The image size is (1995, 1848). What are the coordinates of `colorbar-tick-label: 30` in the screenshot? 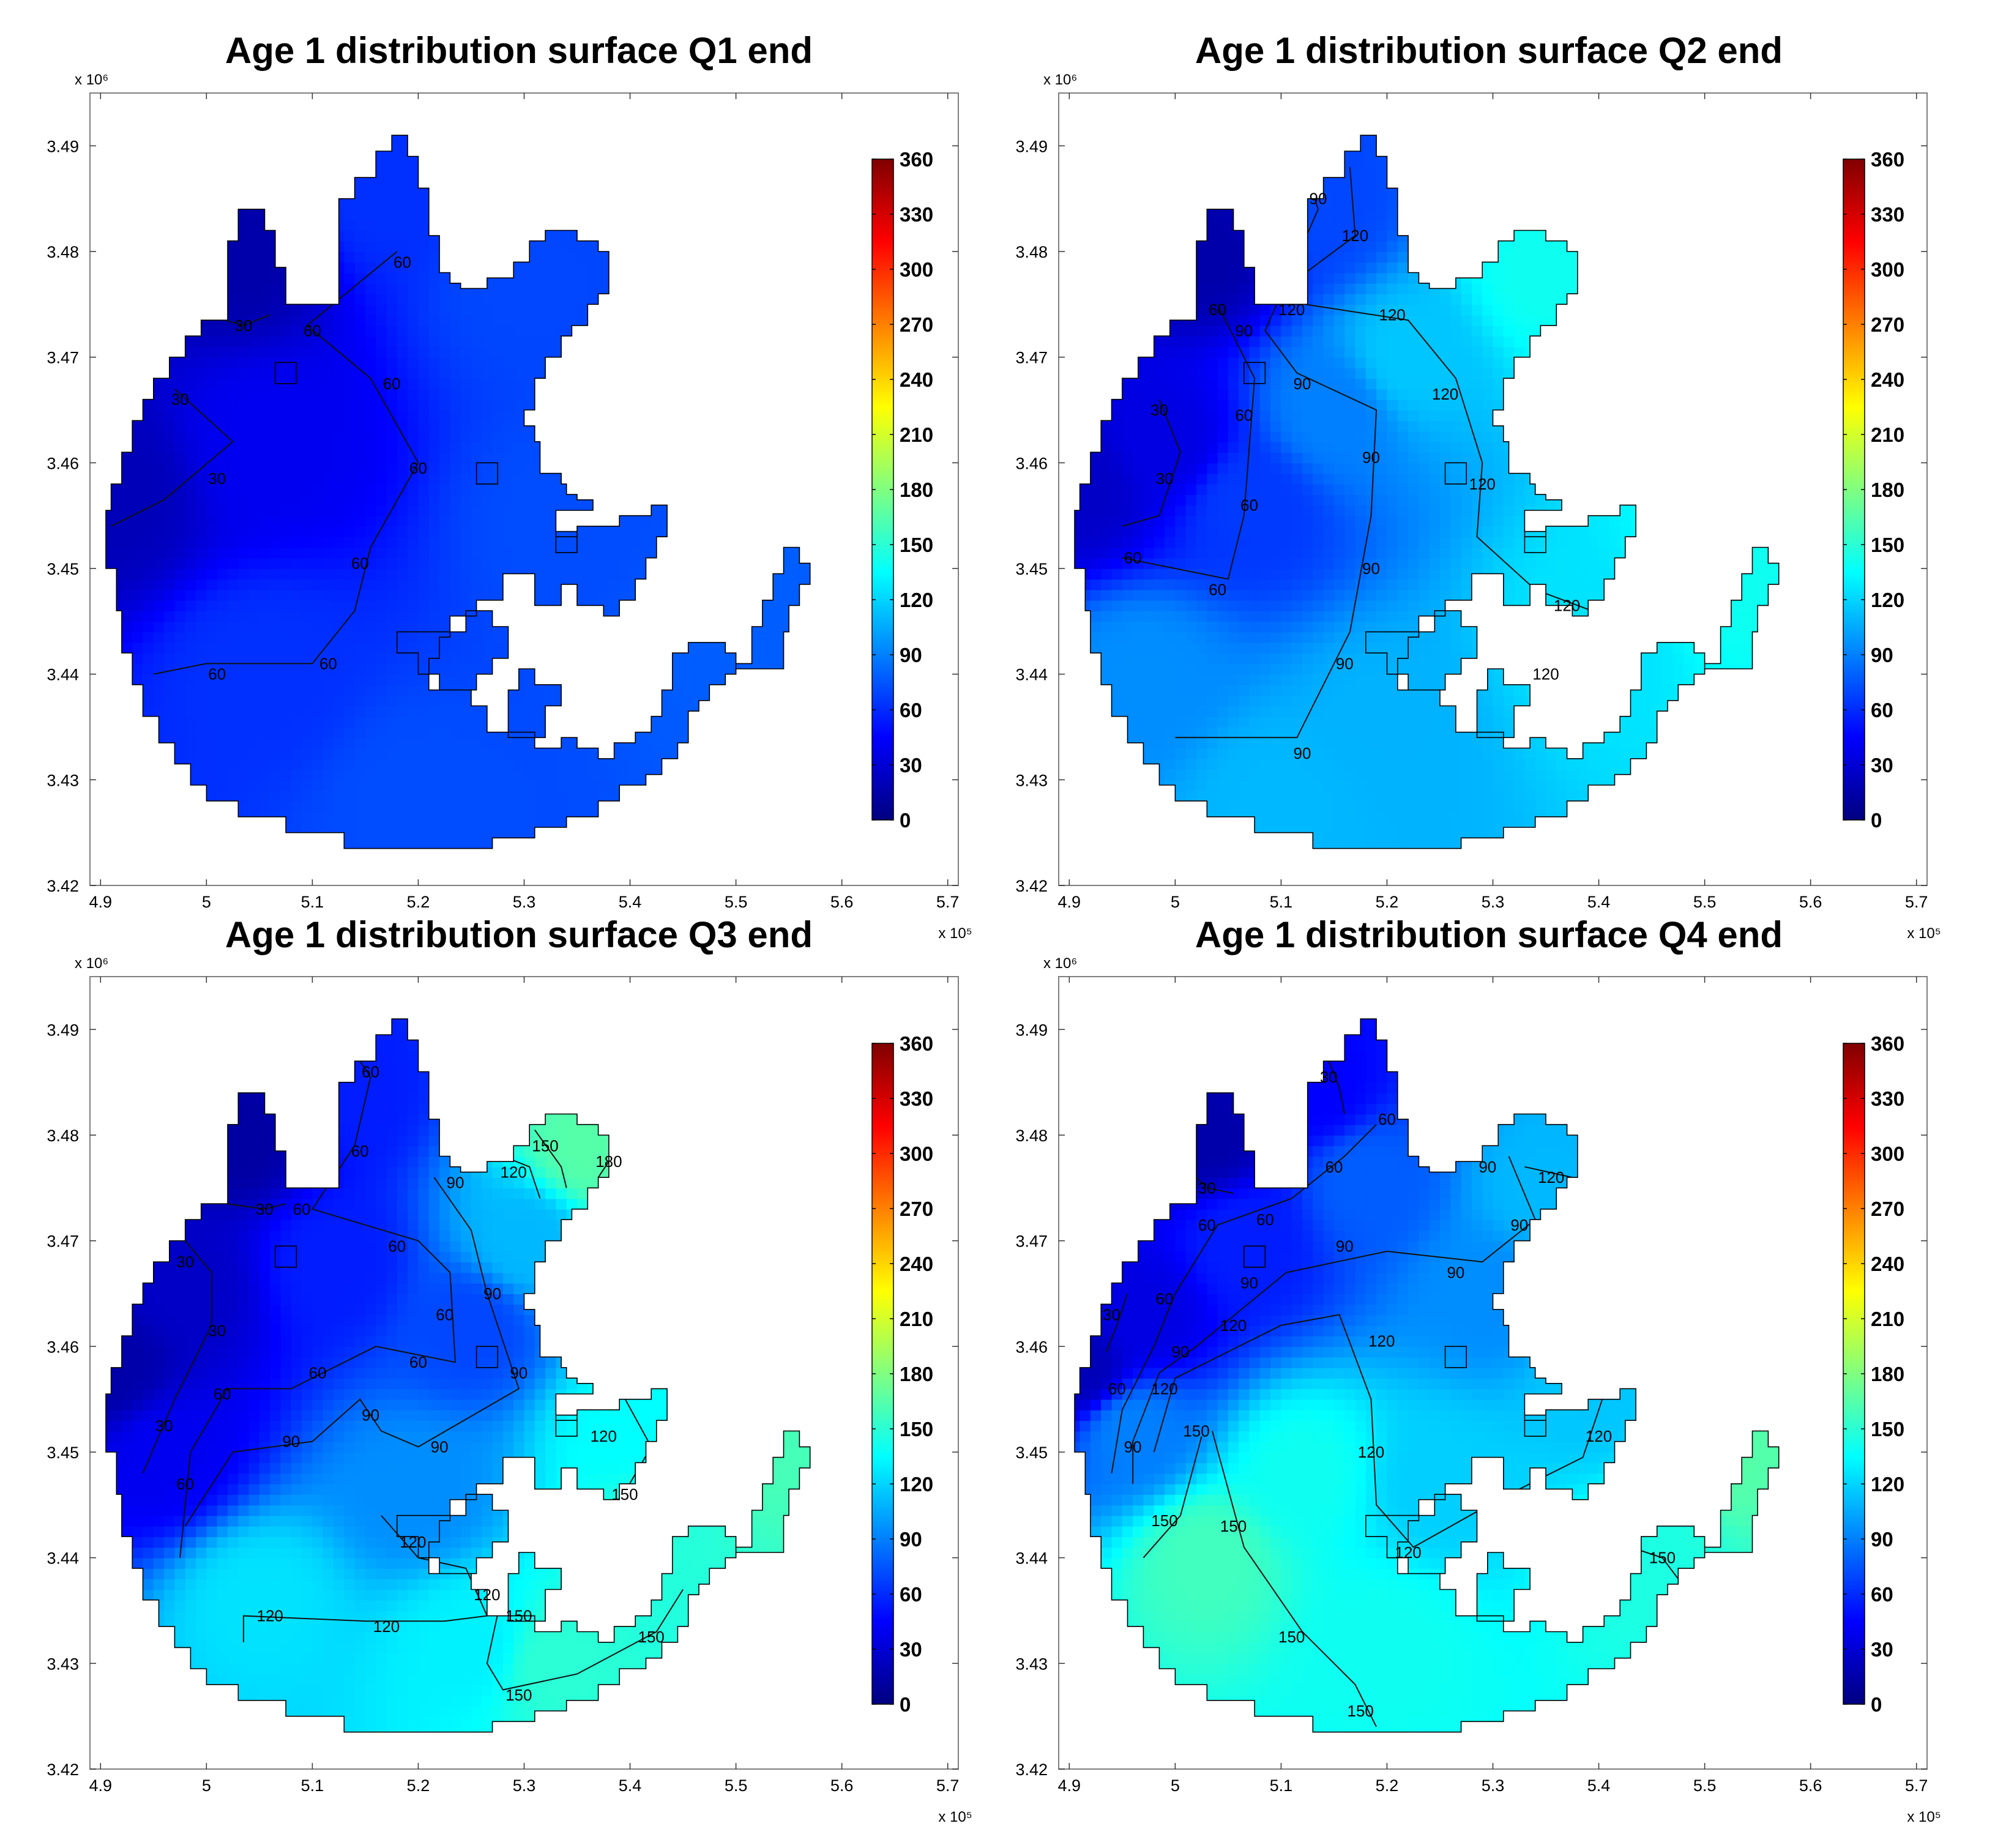 It's located at (1882, 765).